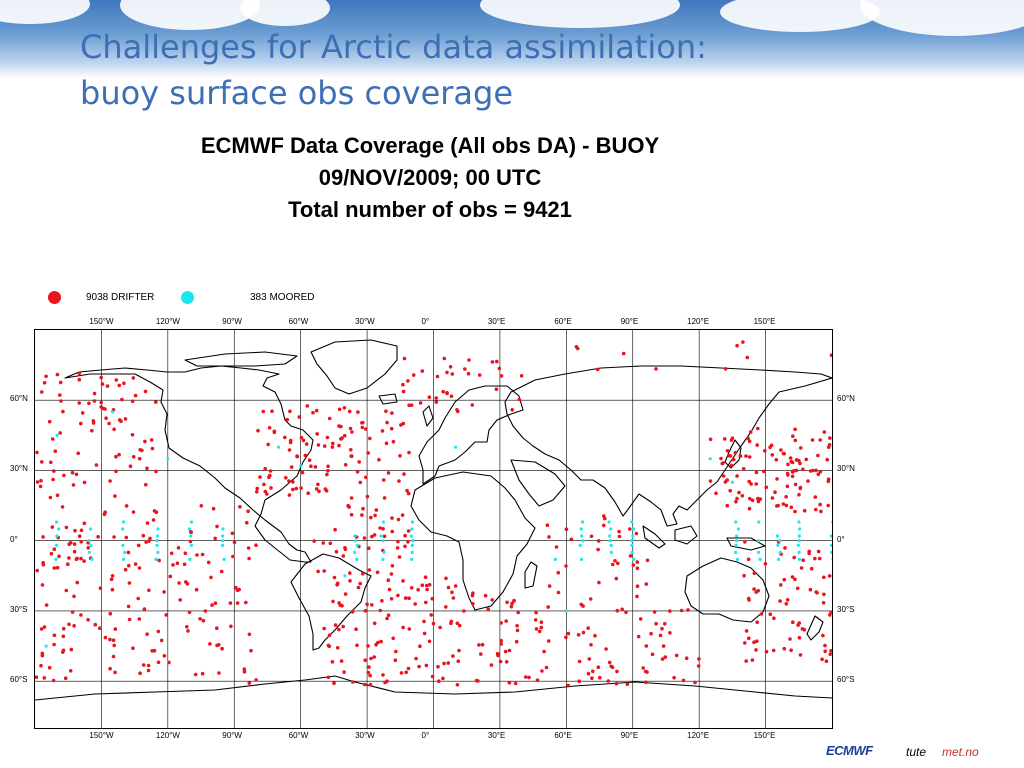  I want to click on lat-label-right: 0°, so click(841, 539).